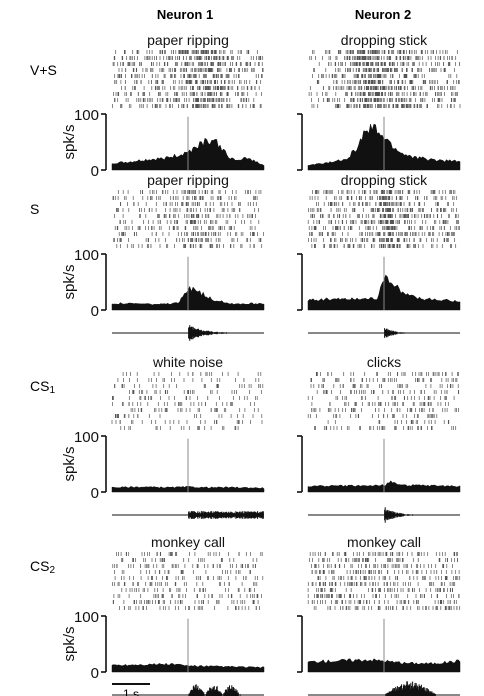  What do you see at coordinates (383, 14) in the screenshot?
I see `column-header-neuron-2: Neuron 2` at bounding box center [383, 14].